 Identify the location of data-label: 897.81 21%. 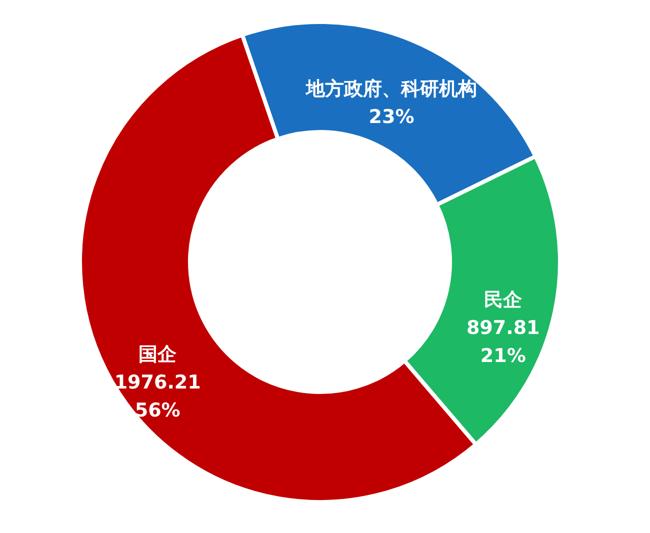
(503, 341).